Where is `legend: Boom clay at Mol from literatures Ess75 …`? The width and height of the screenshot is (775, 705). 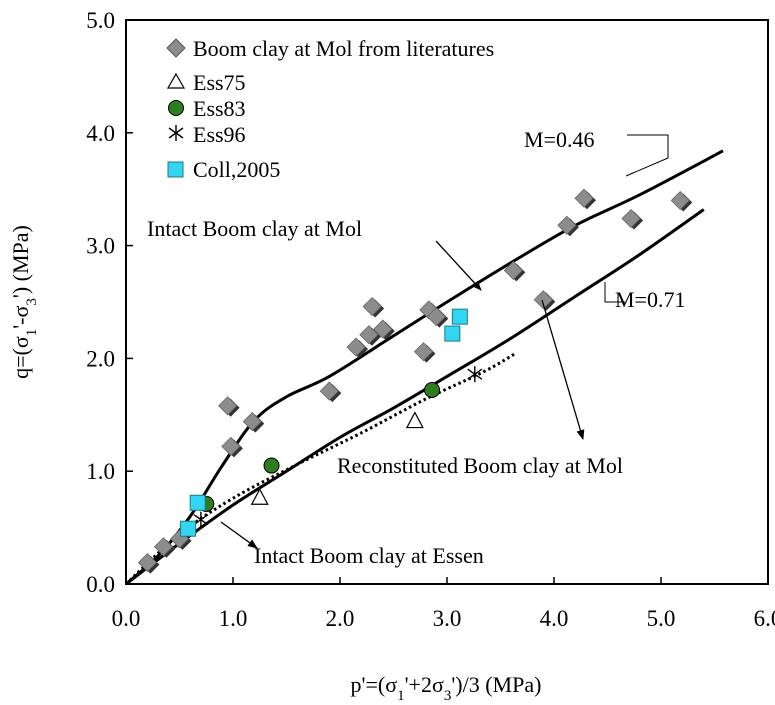
legend: Boom clay at Mol from literatures Ess75 … is located at coordinates (330, 109).